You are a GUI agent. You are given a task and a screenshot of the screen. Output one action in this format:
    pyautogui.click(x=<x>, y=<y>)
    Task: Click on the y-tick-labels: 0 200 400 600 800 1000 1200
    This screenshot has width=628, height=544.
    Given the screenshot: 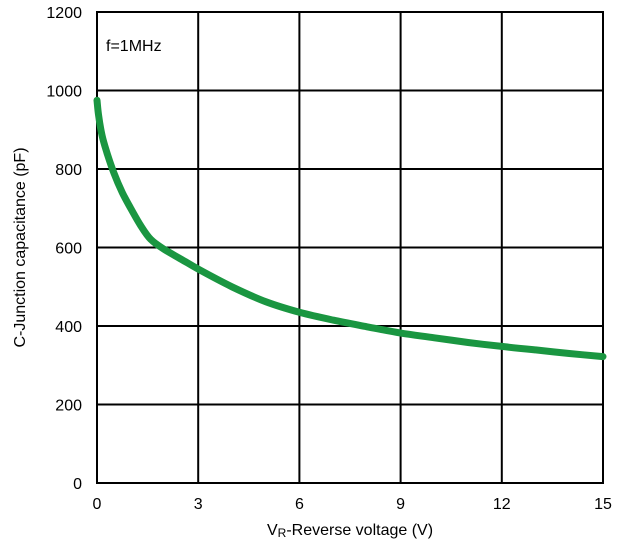 What is the action you would take?
    pyautogui.click(x=64, y=249)
    